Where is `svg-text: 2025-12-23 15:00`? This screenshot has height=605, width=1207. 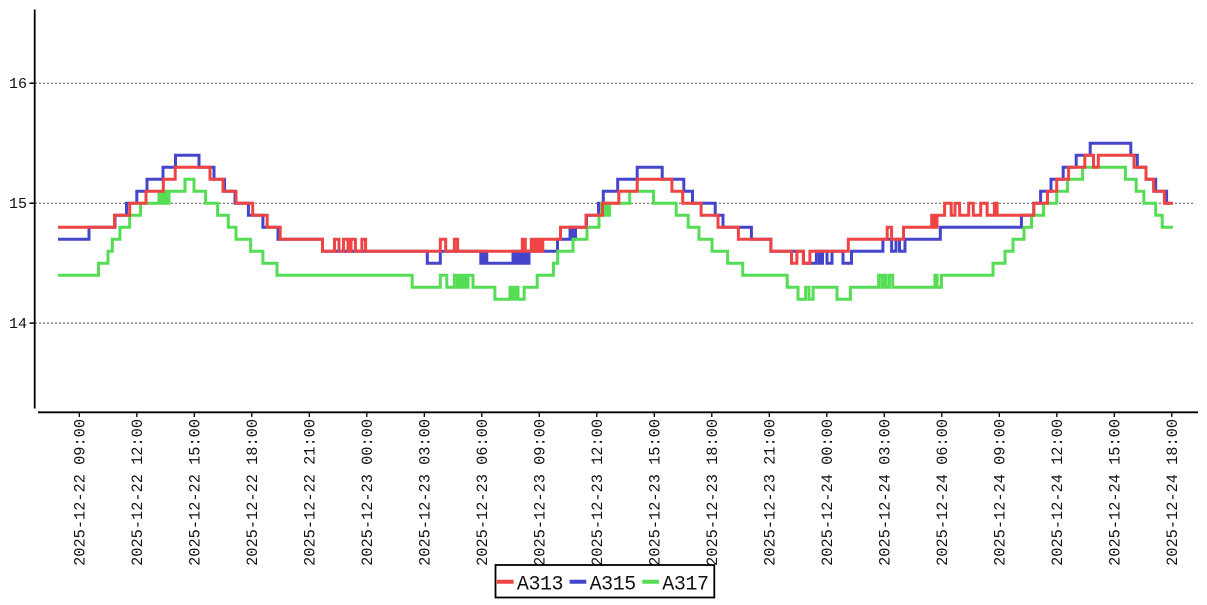 svg-text: 2025-12-23 15:00 is located at coordinates (655, 492).